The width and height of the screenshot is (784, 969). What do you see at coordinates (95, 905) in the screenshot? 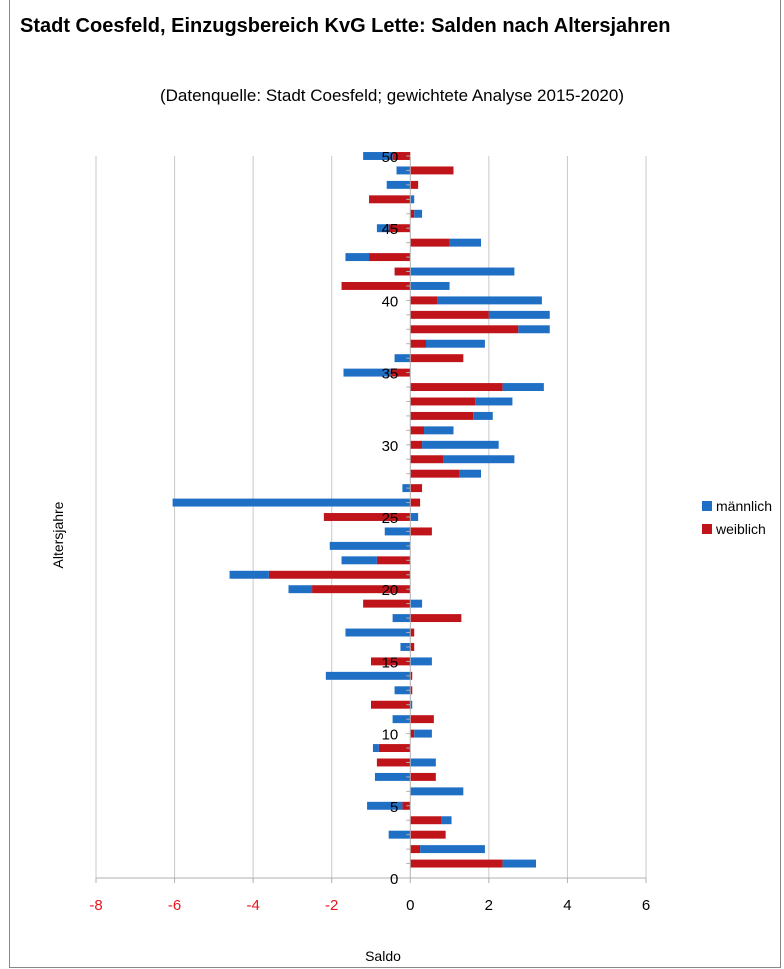
I see `x-tick-label: -8` at bounding box center [95, 905].